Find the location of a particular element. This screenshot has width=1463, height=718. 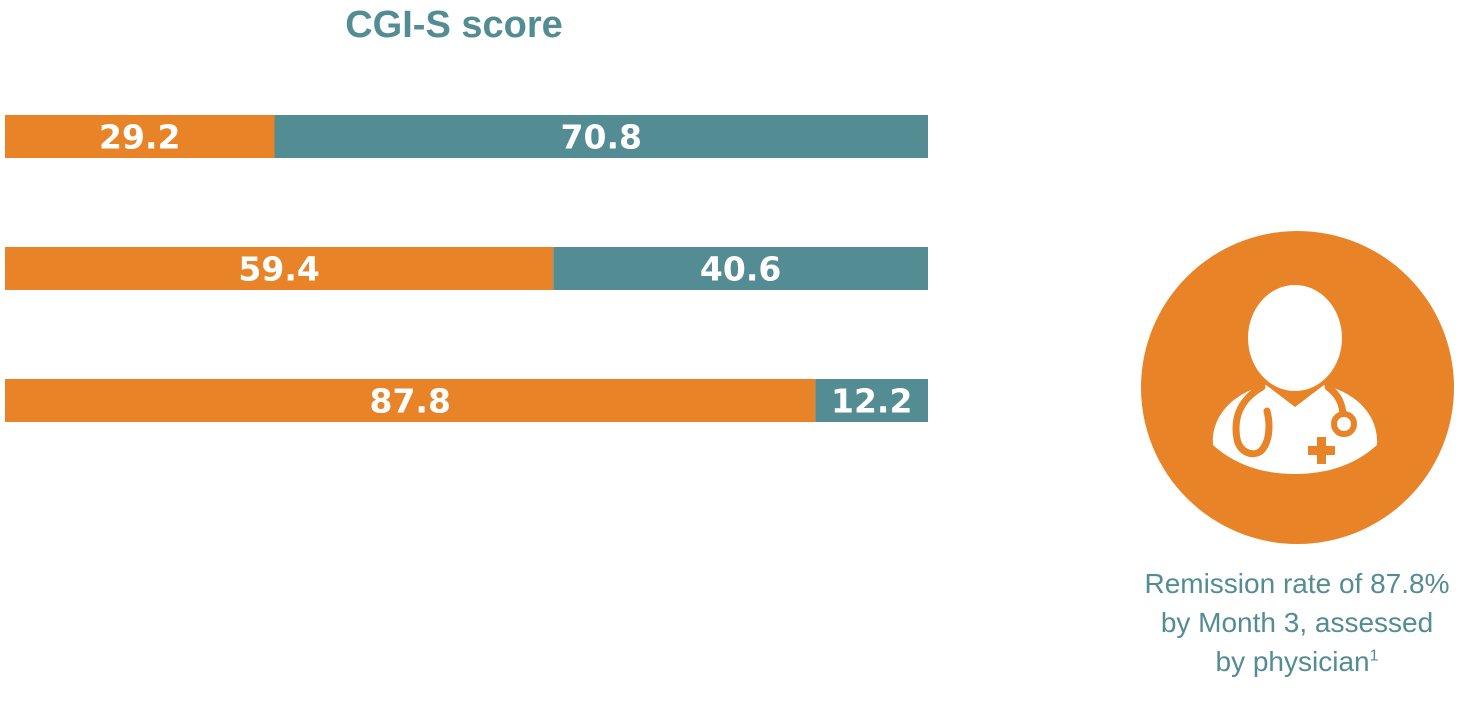

callout-line-2: by Month 3, assessed is located at coordinates (1297, 622).